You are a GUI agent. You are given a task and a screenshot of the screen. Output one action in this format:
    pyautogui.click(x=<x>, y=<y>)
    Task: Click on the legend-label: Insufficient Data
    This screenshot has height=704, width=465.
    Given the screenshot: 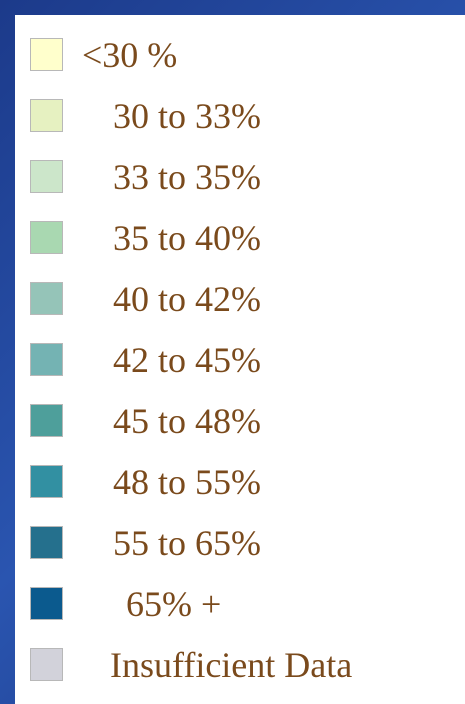 What is the action you would take?
    pyautogui.click(x=231, y=665)
    